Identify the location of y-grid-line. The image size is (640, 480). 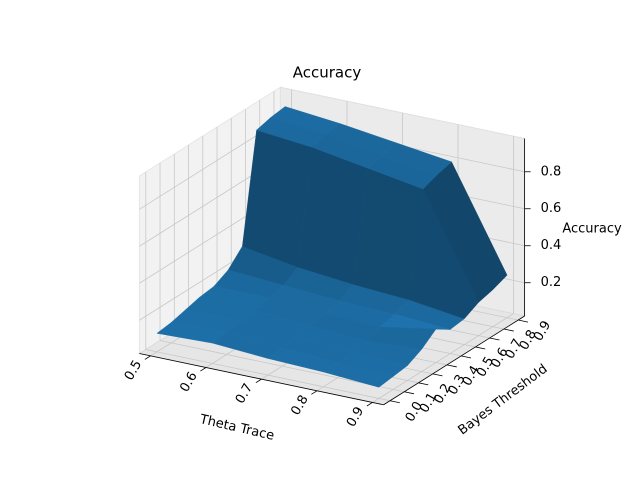
(268, 375).